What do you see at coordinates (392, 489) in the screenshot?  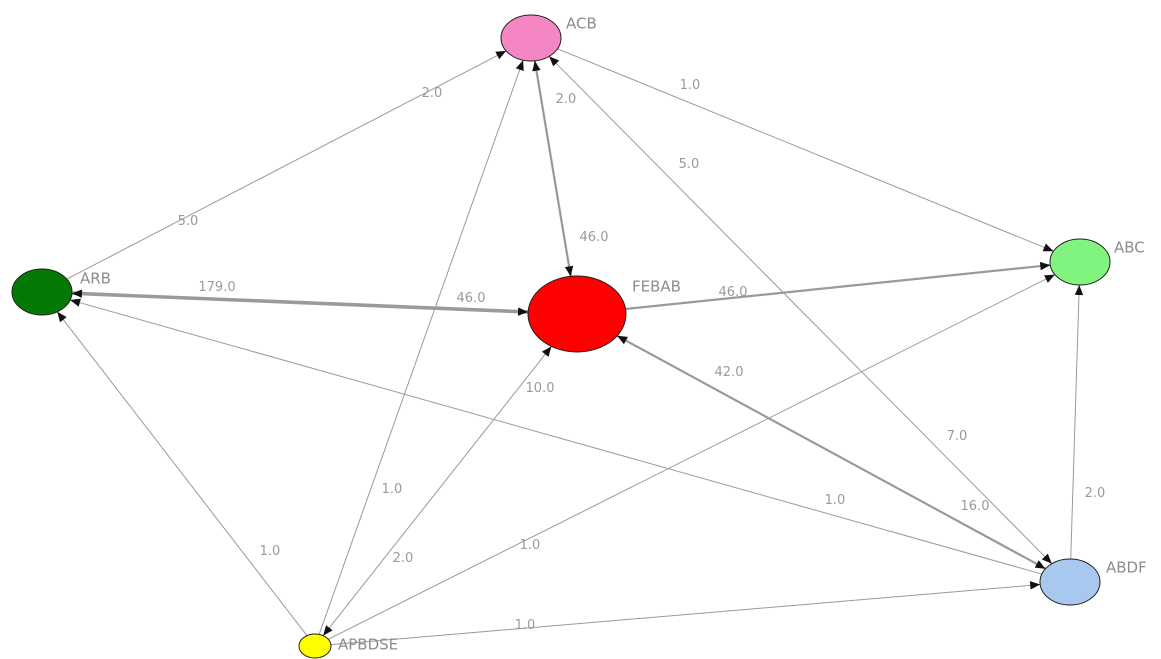 I see `edge-weight-label-apbdse-acb: 1.0` at bounding box center [392, 489].